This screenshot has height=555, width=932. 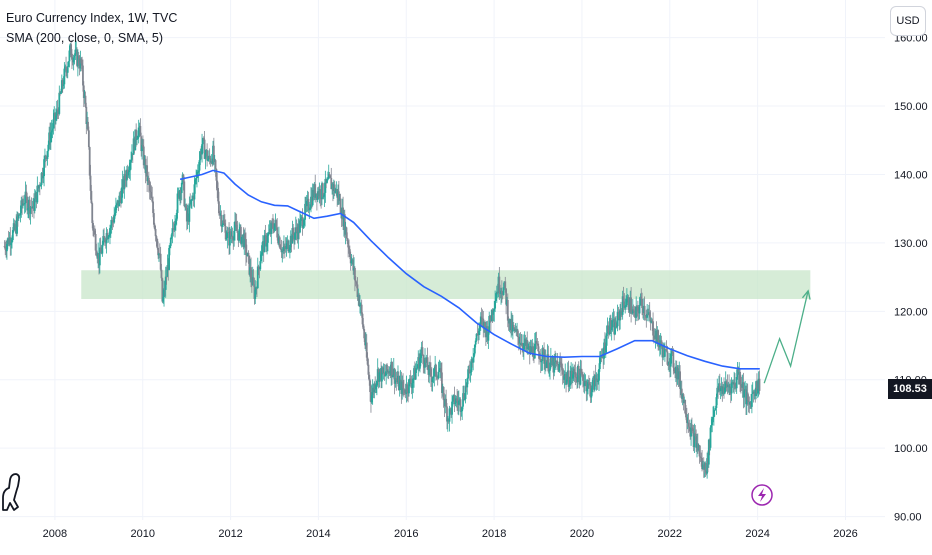 What do you see at coordinates (11, 492) in the screenshot?
I see `tradingview-dino-icon` at bounding box center [11, 492].